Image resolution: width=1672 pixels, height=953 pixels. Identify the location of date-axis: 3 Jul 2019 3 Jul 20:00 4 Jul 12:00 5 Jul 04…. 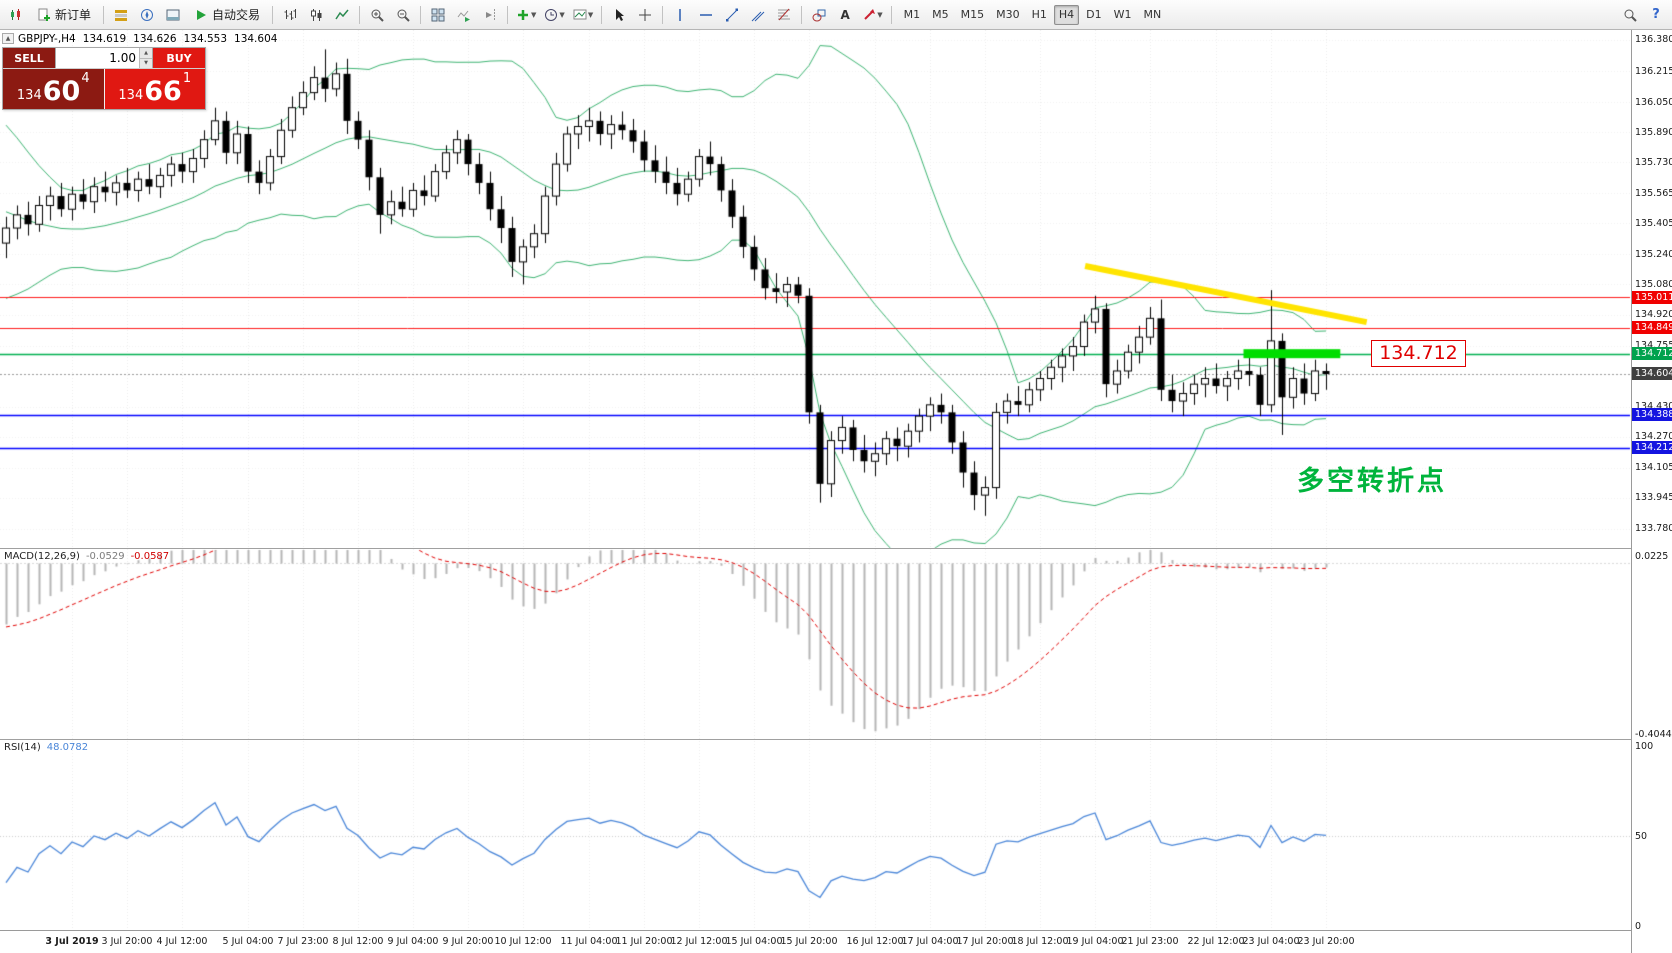
(815, 941).